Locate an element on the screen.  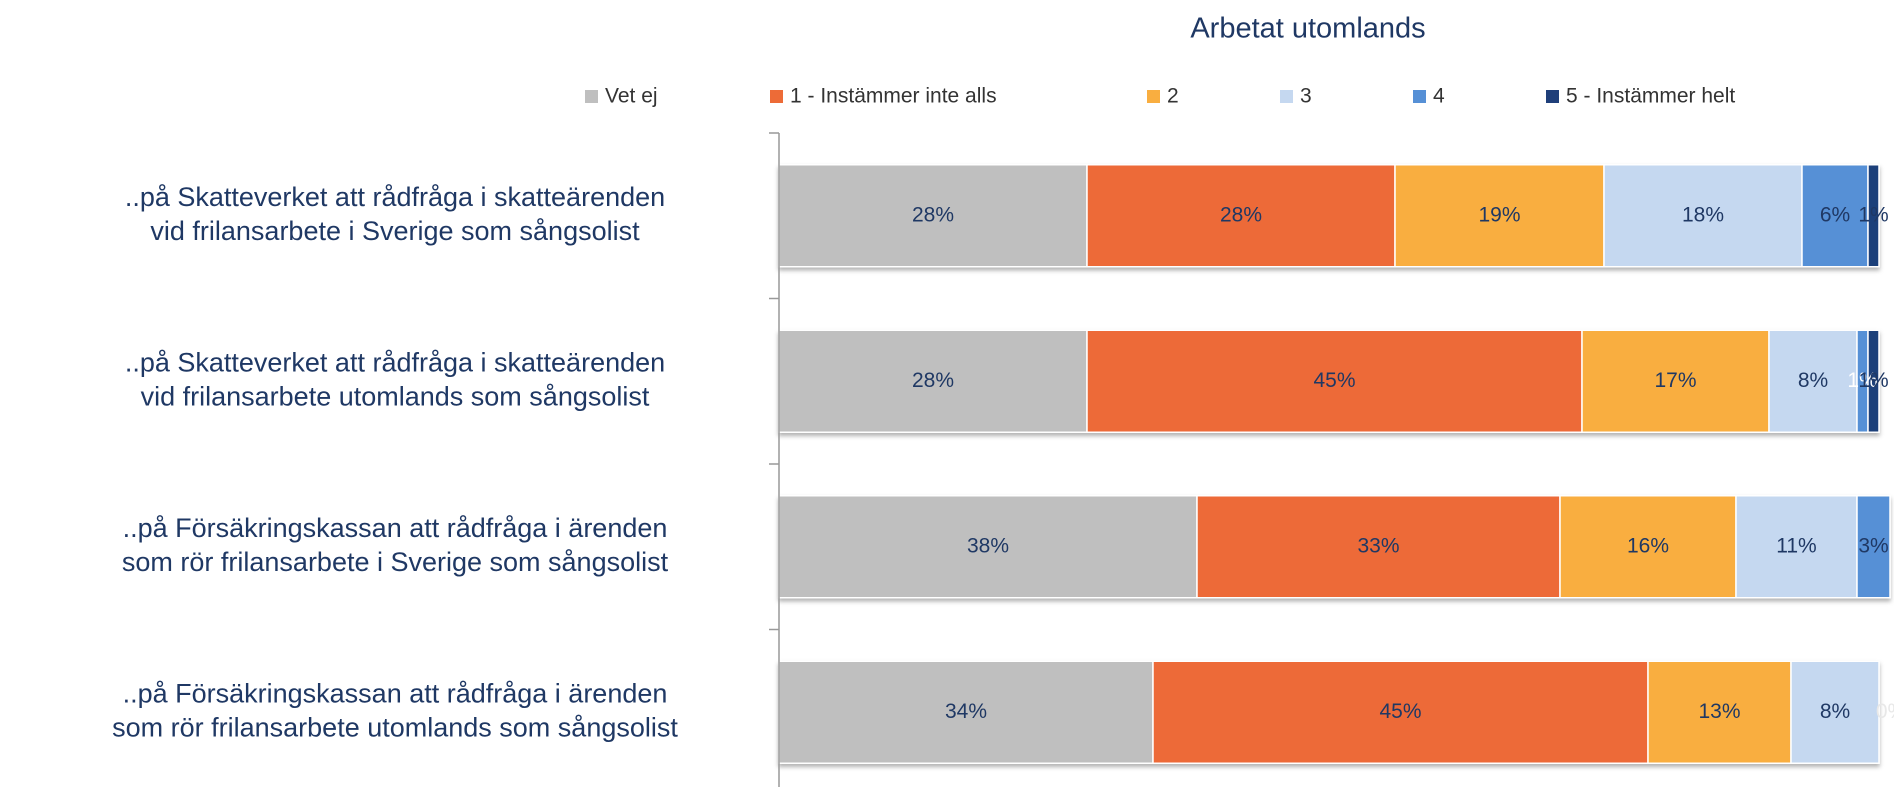
value-label: 16% is located at coordinates (1648, 545).